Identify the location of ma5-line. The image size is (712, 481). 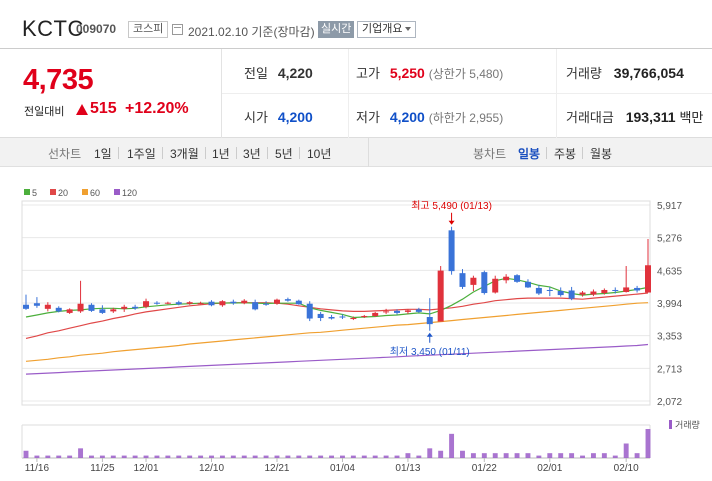
(337, 298).